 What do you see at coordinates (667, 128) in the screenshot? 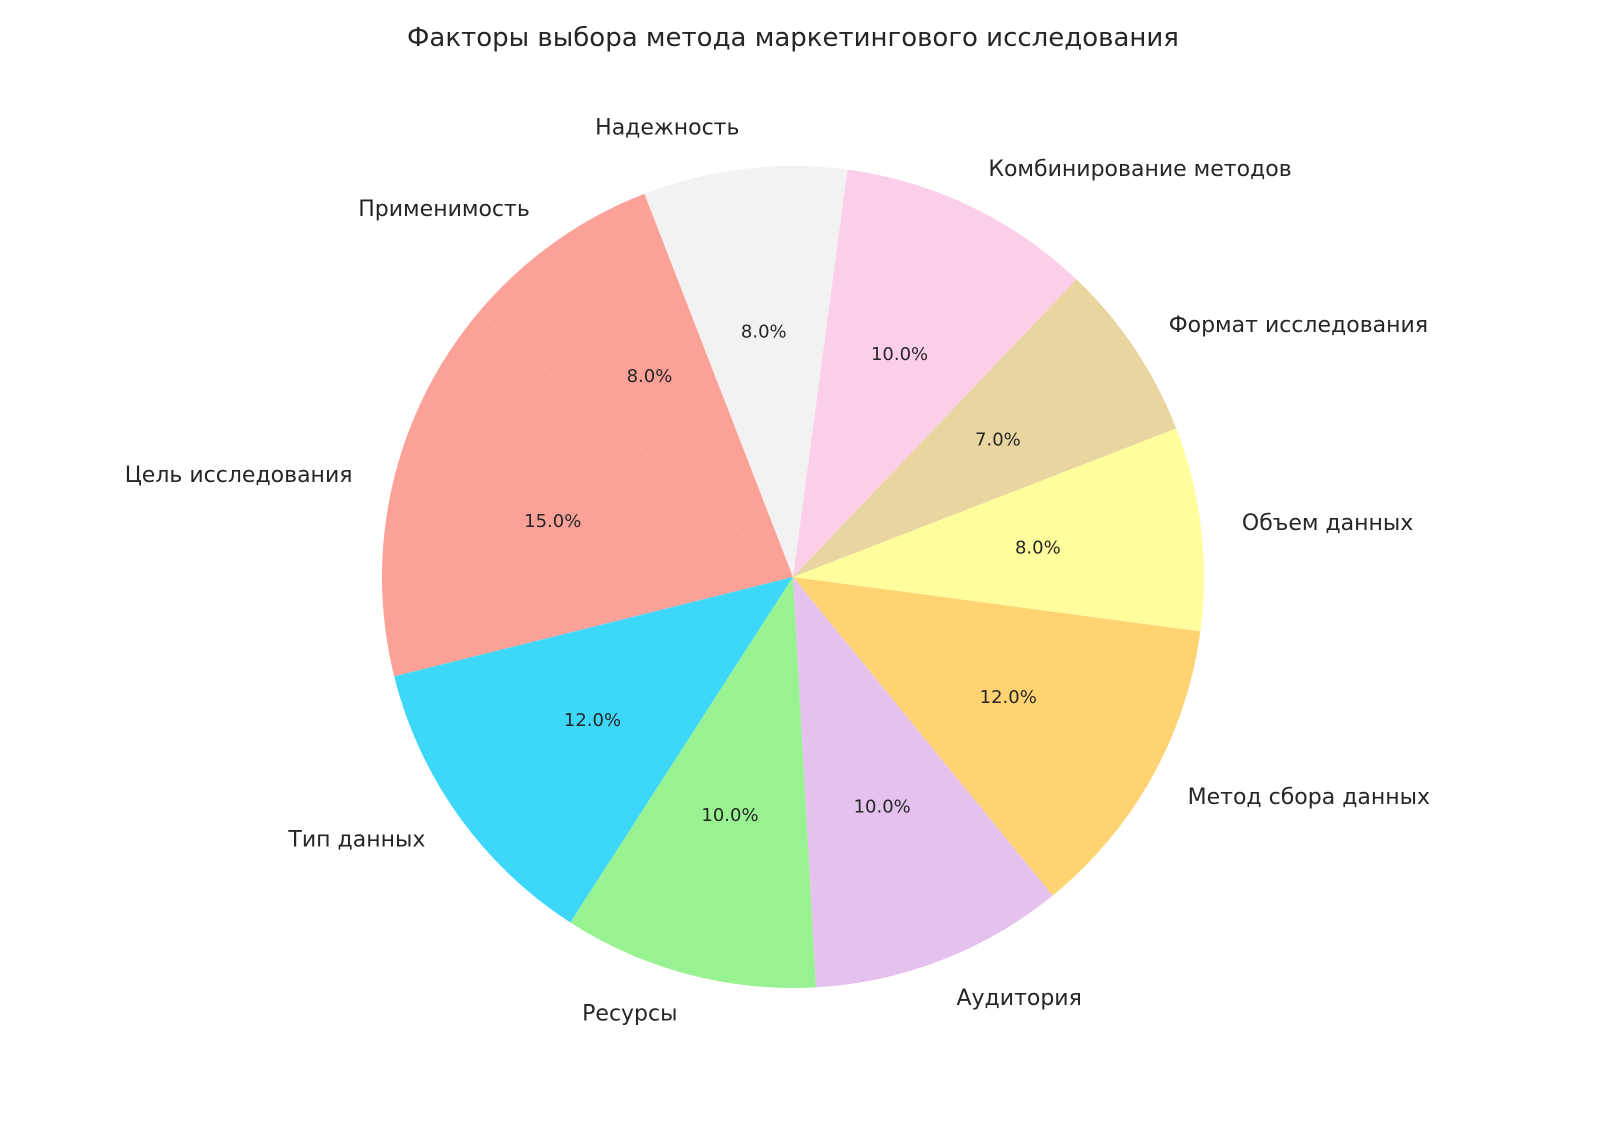
I see `slice-label: Надежность` at bounding box center [667, 128].